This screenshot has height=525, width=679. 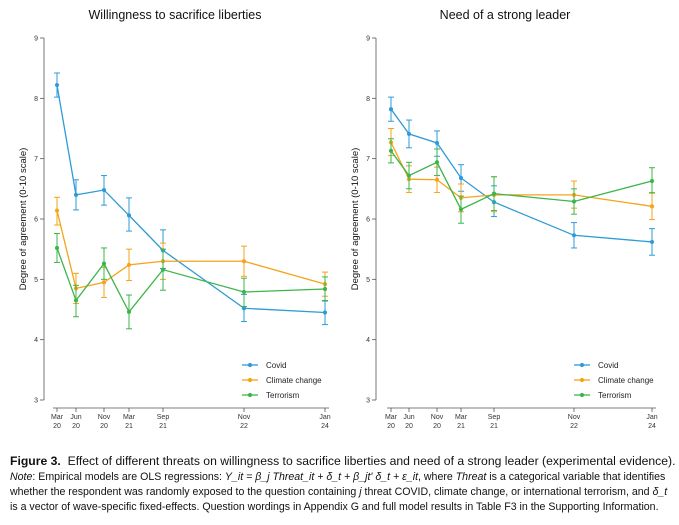 I want to click on series-line-climate-change, so click(x=191, y=250).